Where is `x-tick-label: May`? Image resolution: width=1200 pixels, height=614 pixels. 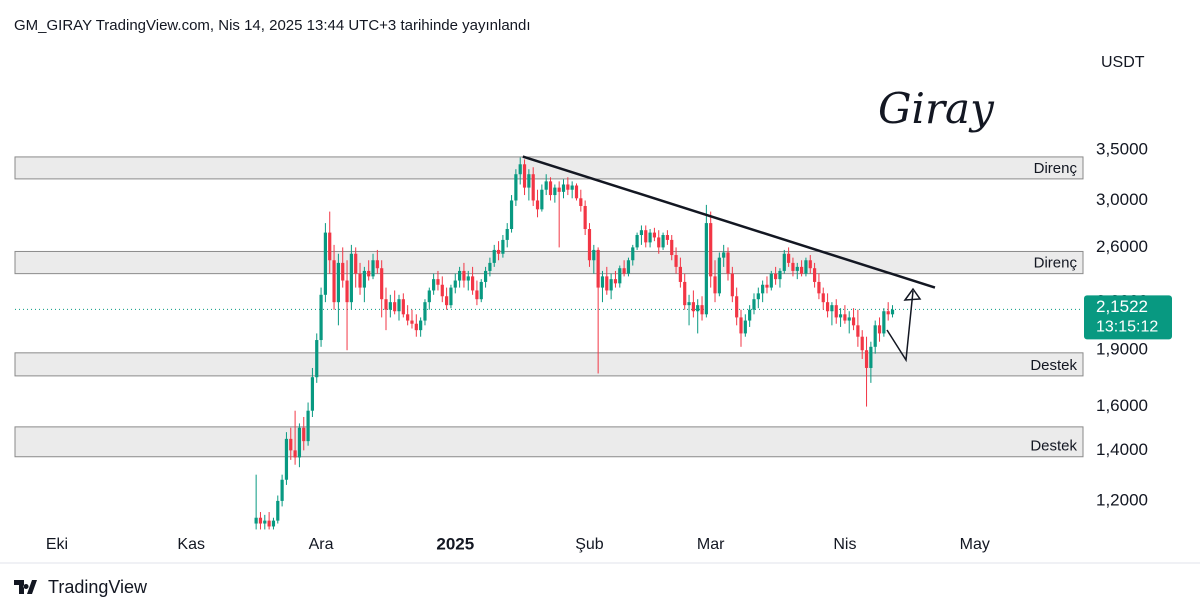
x-tick-label: May is located at coordinates (975, 544).